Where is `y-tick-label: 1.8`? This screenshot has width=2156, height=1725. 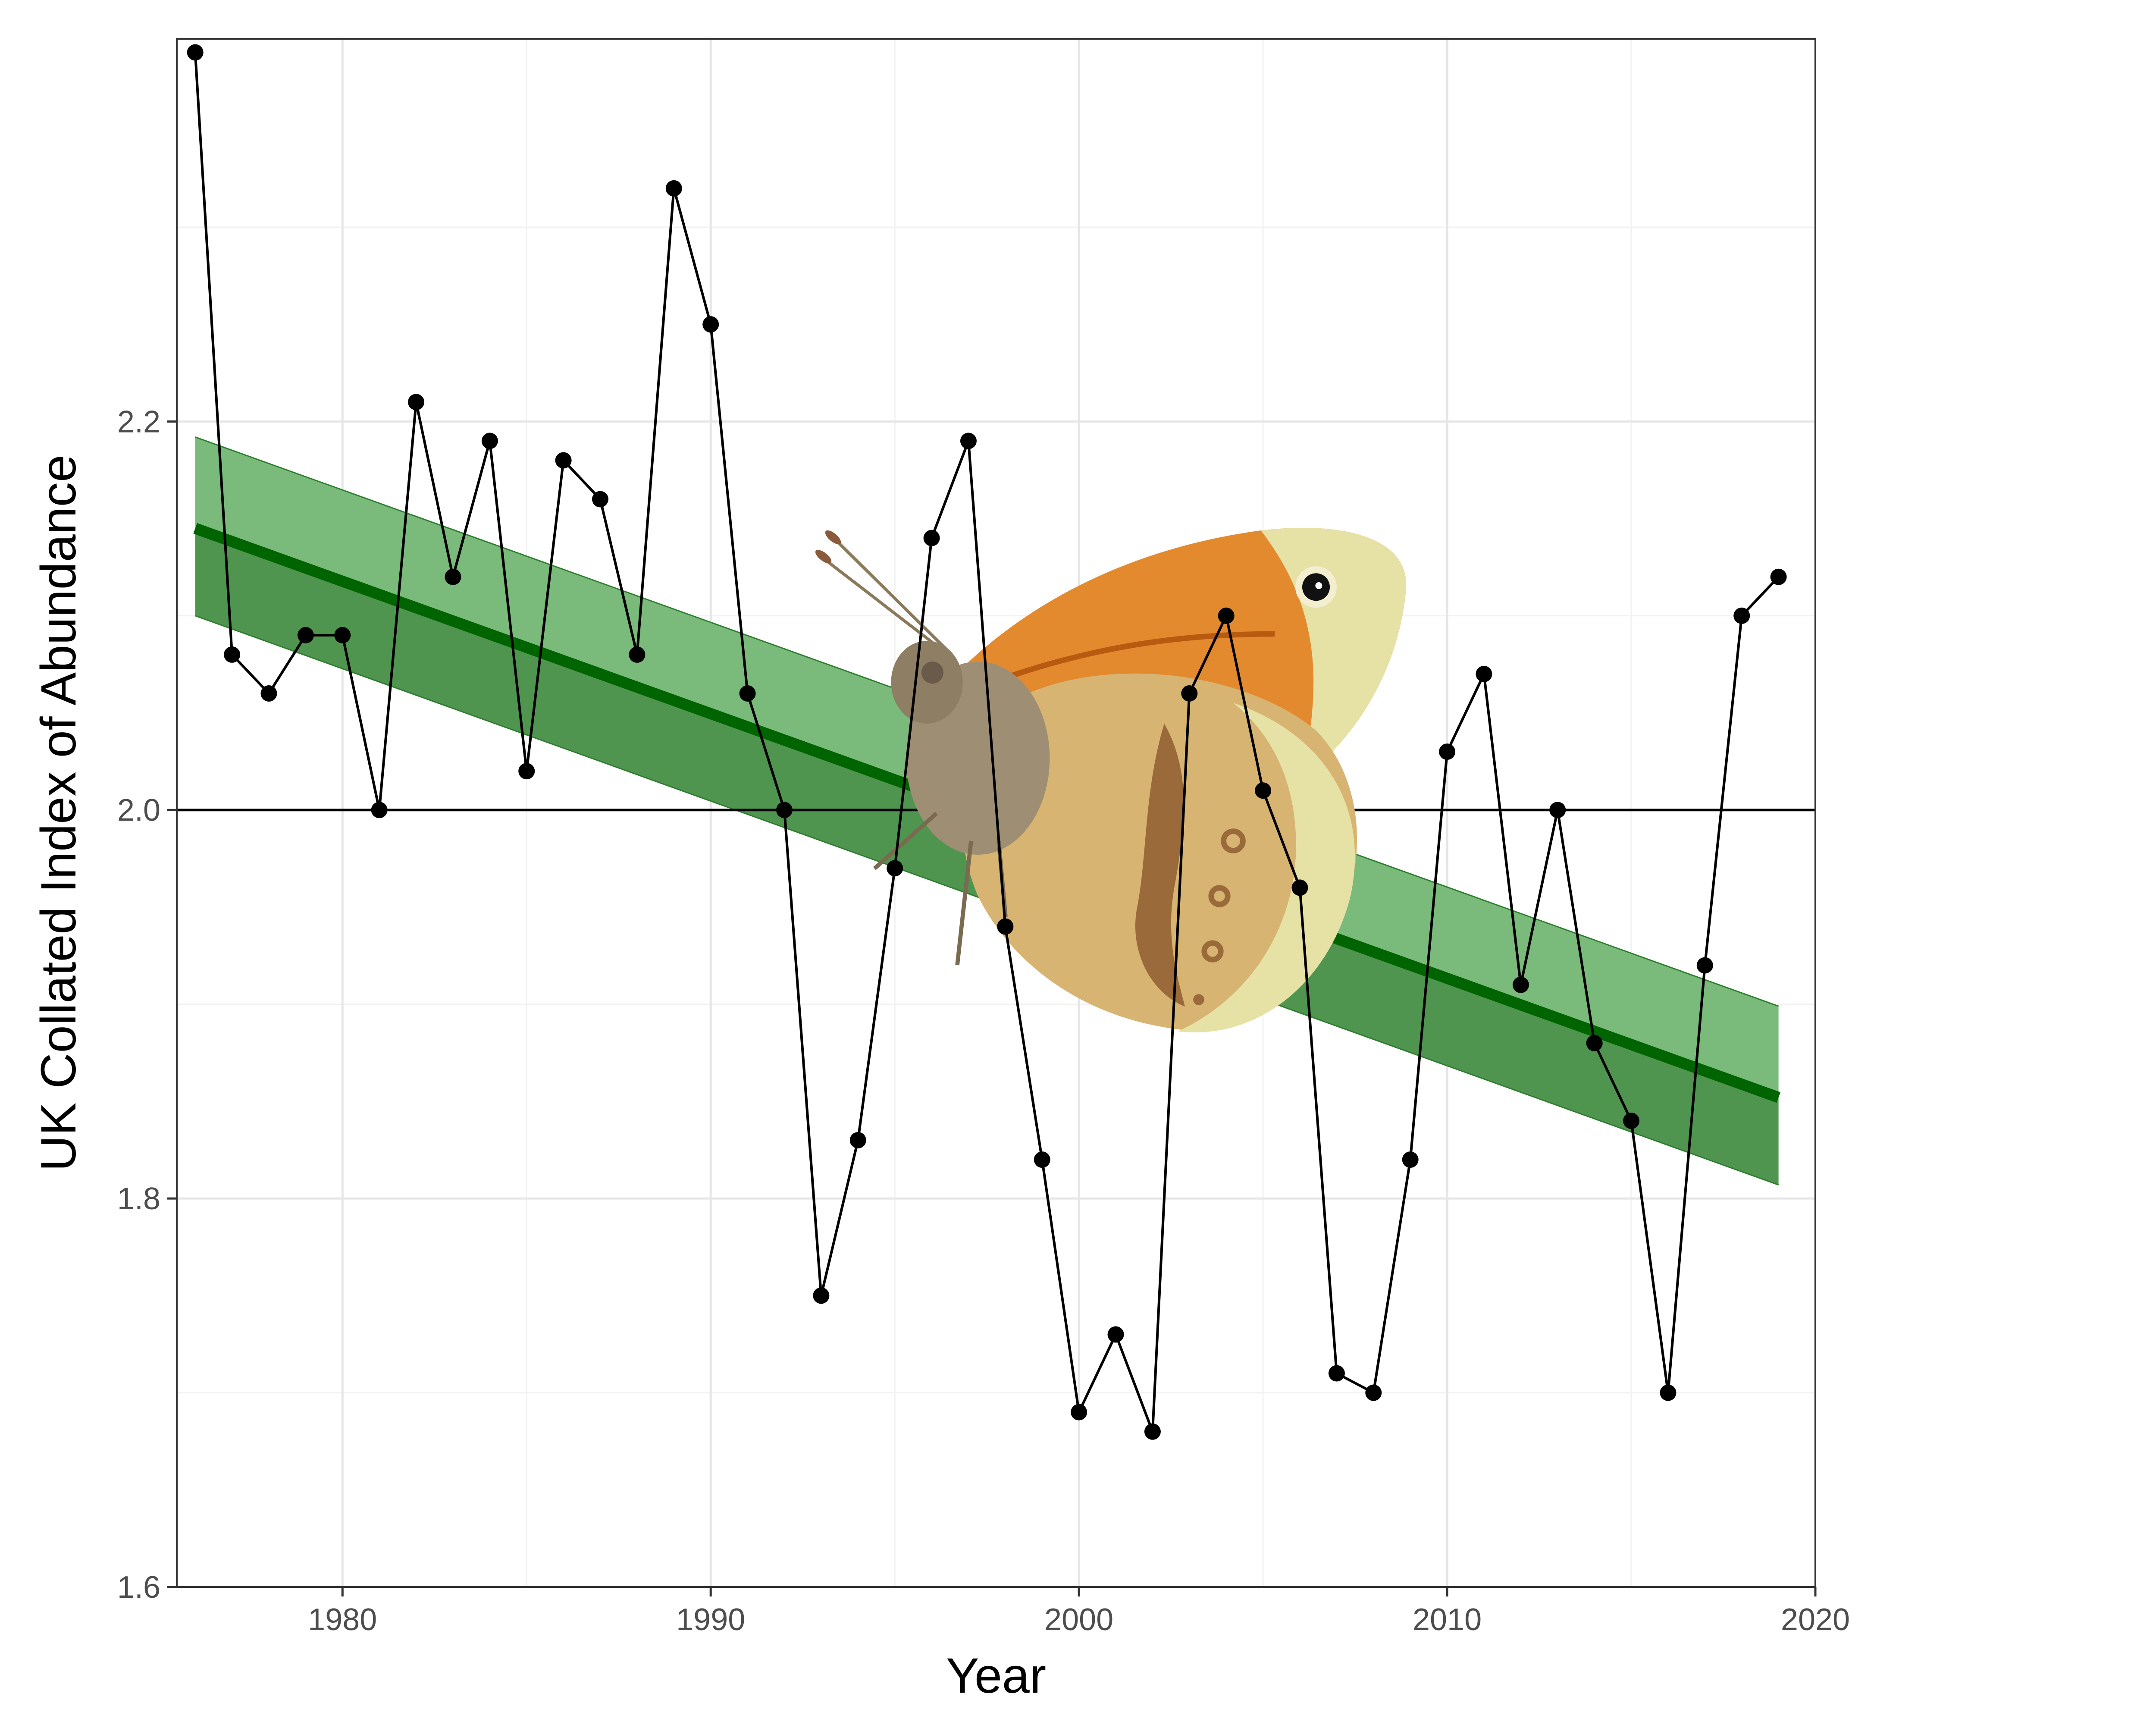
y-tick-label: 1.8 is located at coordinates (138, 1199).